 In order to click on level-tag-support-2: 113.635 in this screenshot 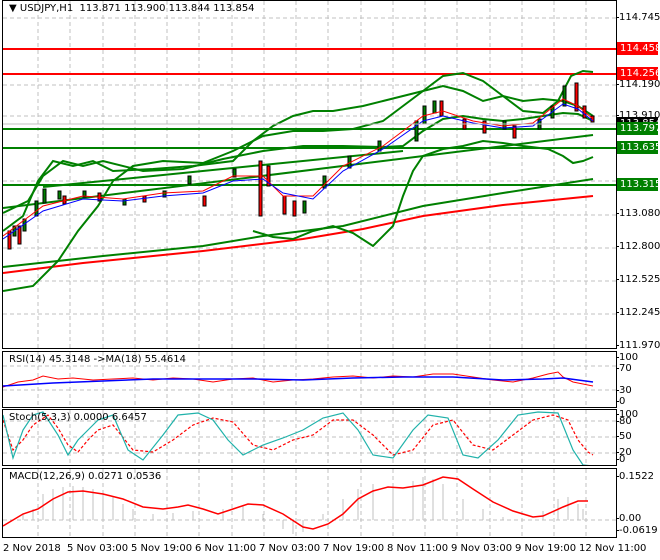, I will do `click(638, 147)`.